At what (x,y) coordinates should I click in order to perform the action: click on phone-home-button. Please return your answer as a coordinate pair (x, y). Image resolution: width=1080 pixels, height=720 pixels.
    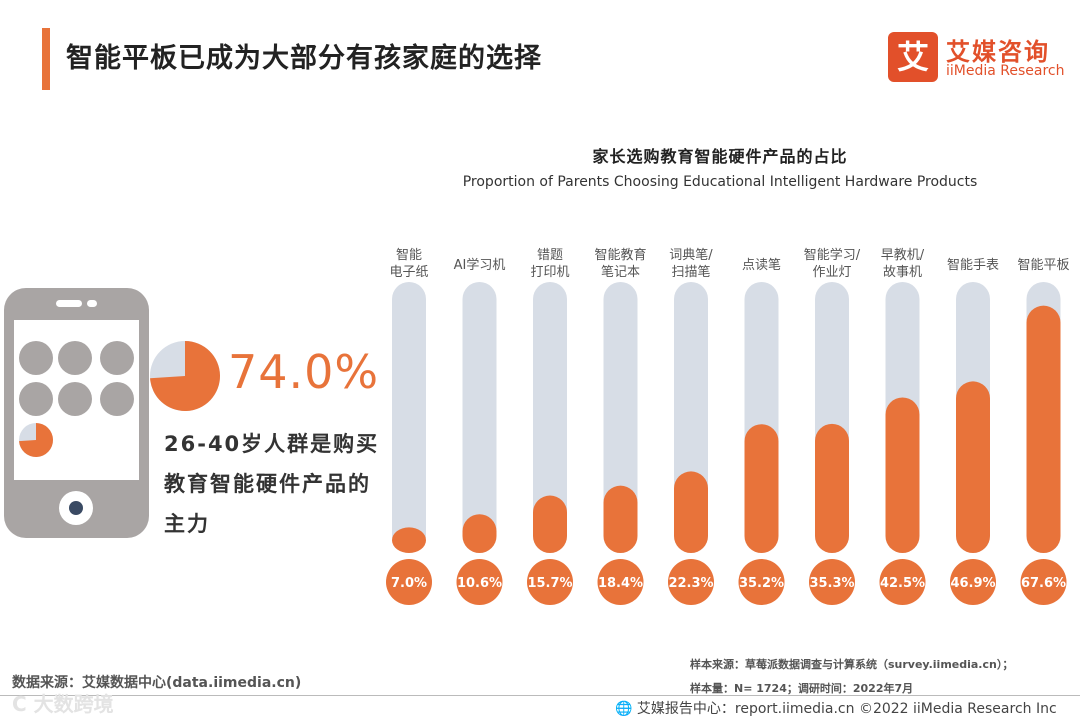
    Looking at the image, I should click on (76, 508).